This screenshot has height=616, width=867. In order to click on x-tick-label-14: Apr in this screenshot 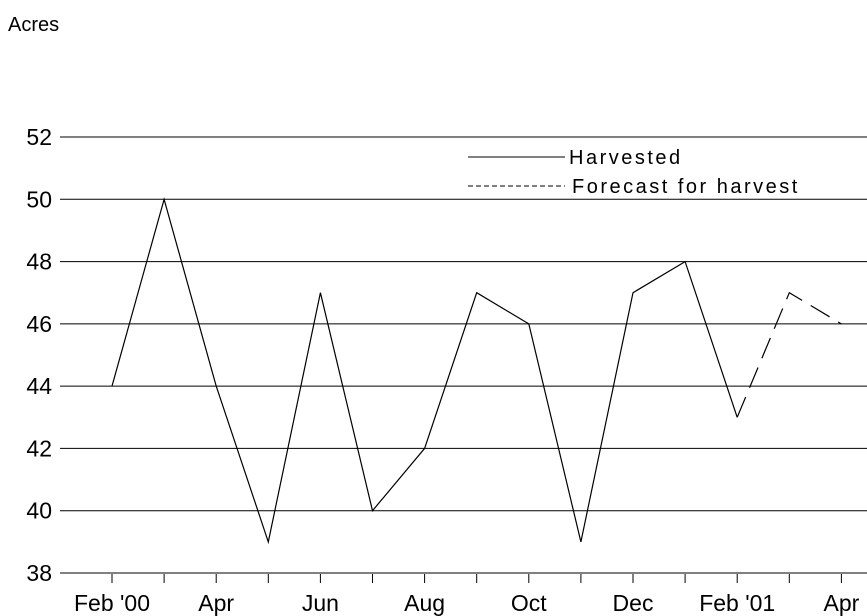, I will do `click(842, 603)`.